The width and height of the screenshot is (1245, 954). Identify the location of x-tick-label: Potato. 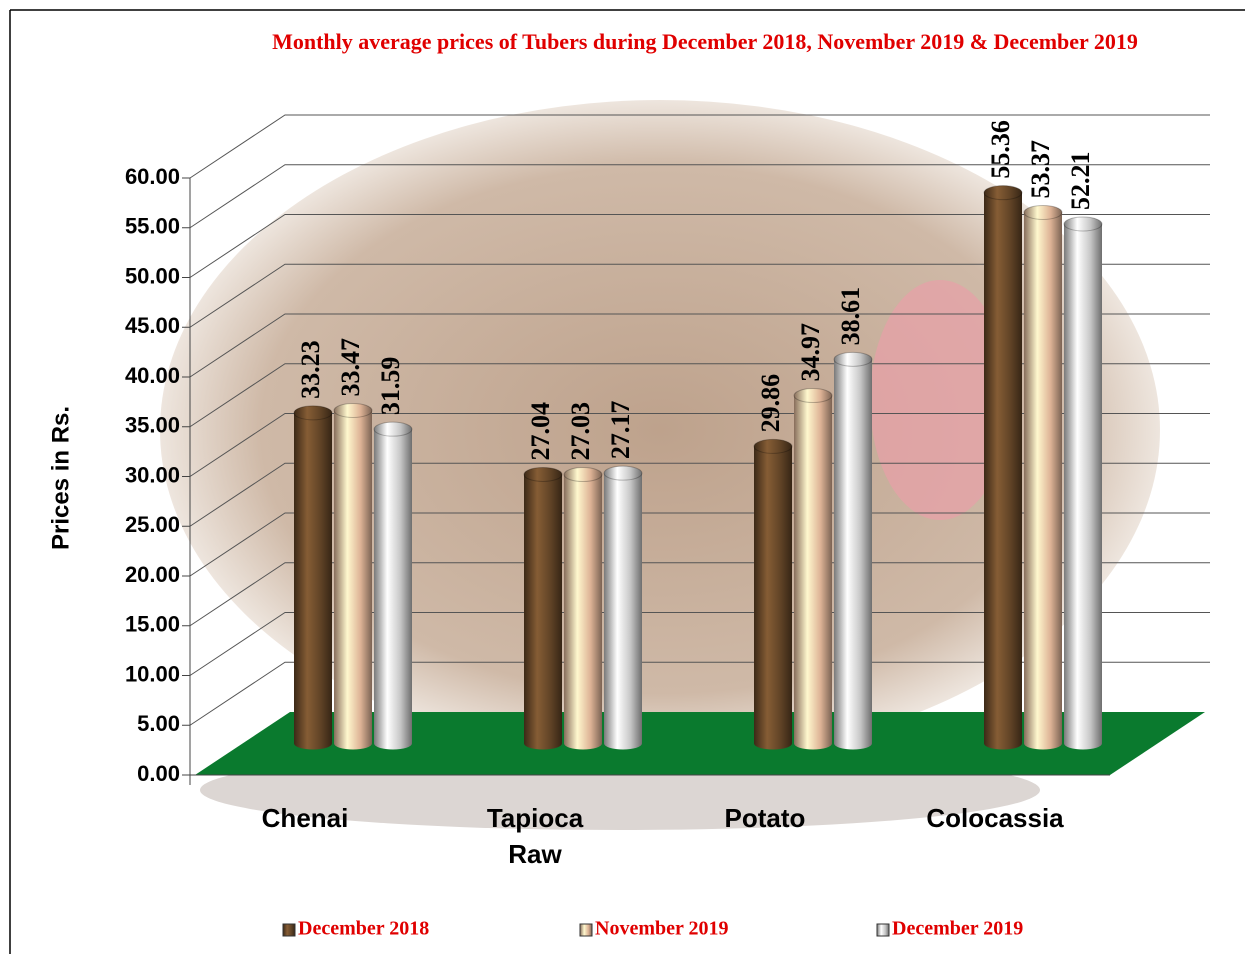
(765, 818).